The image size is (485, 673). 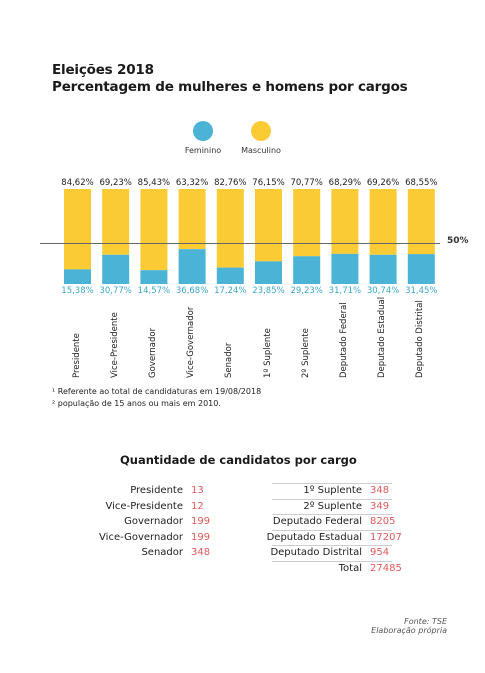 What do you see at coordinates (156, 490) in the screenshot?
I see `left-row-label-0: Presidente` at bounding box center [156, 490].